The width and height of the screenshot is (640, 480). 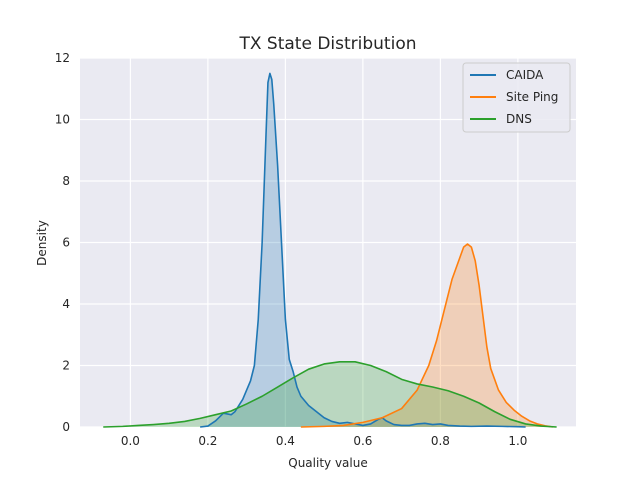 What do you see at coordinates (327, 463) in the screenshot?
I see `x-axis-label: Quality value` at bounding box center [327, 463].